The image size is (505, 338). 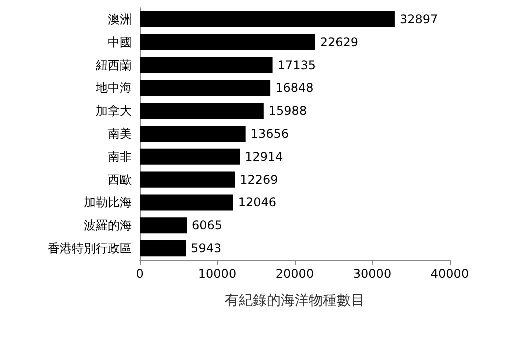 I want to click on y-tick-label: 香港特別行政區, so click(x=90, y=249).